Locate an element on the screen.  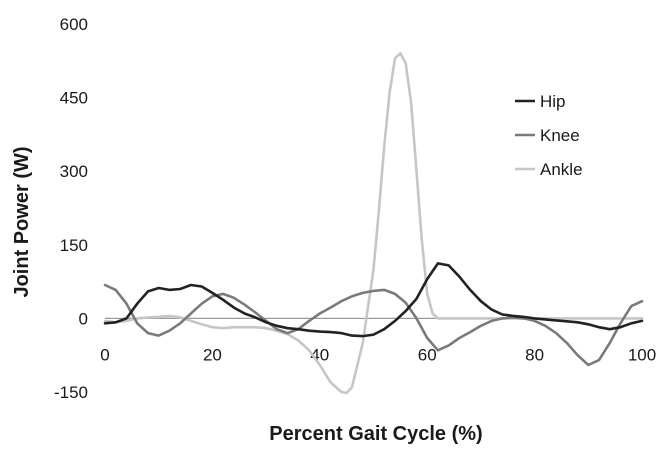
legend: Hip Knee Ankle is located at coordinates (559, 135).